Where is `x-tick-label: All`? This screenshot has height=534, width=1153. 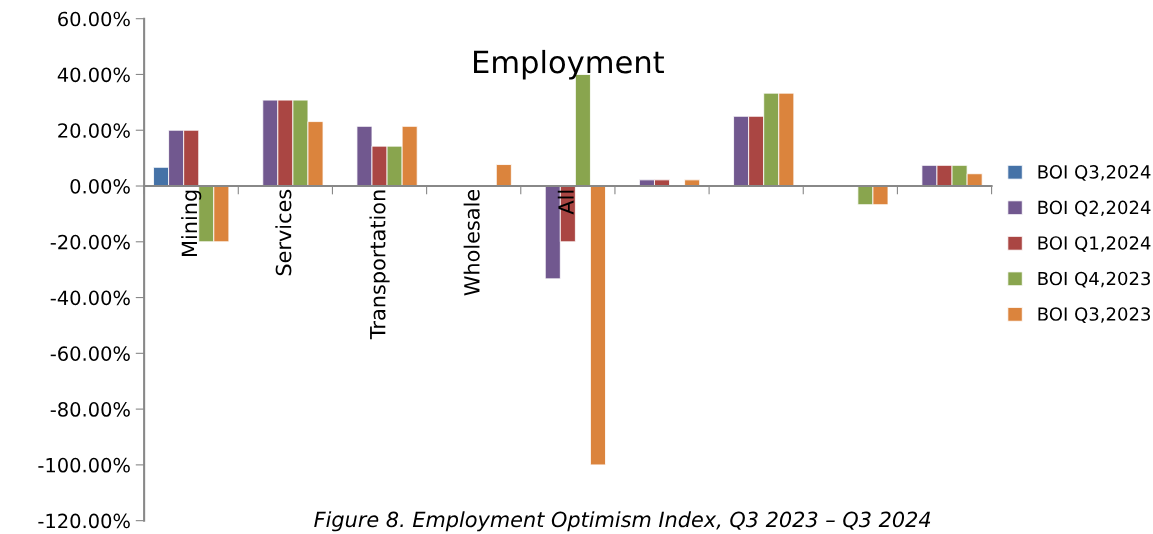 x-tick-label: All is located at coordinates (565, 202).